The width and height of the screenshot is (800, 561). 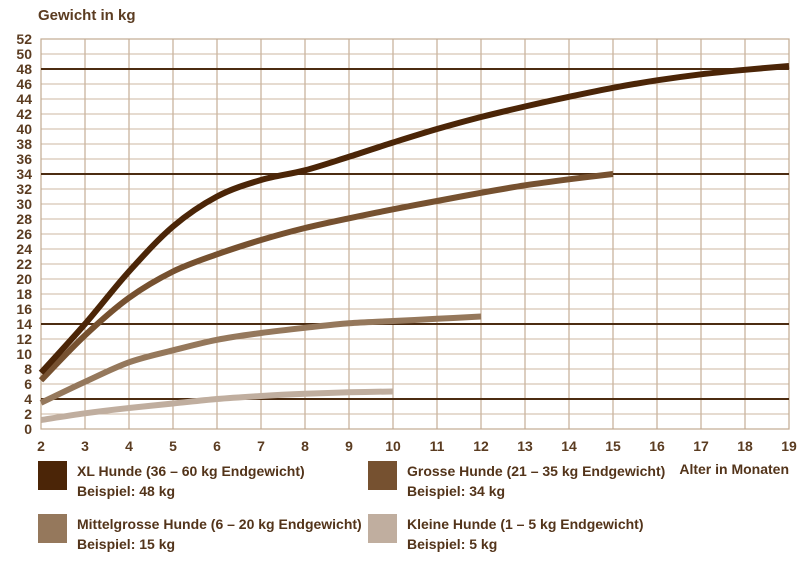 What do you see at coordinates (24, 354) in the screenshot?
I see `y-tick-label: 10` at bounding box center [24, 354].